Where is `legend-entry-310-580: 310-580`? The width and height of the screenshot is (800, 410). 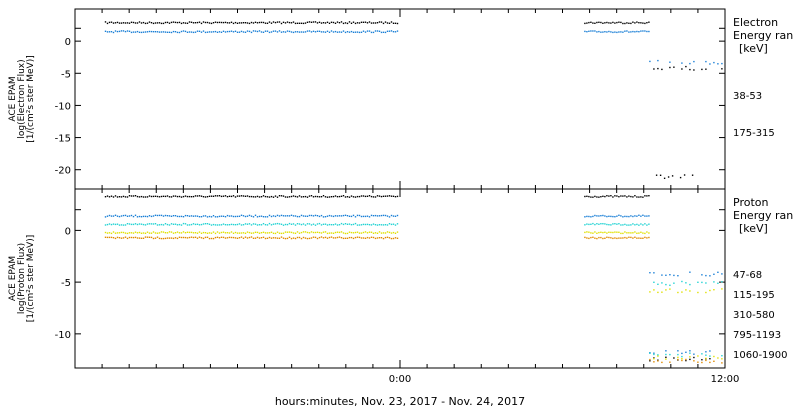 legend-entry-310-580: 310-580 is located at coordinates (754, 315).